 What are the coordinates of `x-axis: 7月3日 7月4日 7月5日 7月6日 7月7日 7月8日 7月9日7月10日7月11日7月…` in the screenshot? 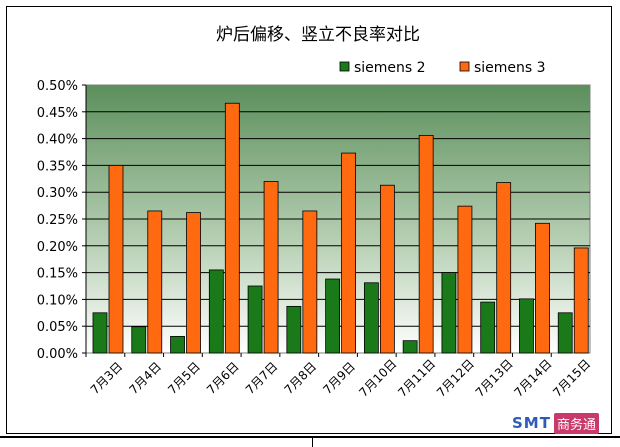 It's located at (339, 376).